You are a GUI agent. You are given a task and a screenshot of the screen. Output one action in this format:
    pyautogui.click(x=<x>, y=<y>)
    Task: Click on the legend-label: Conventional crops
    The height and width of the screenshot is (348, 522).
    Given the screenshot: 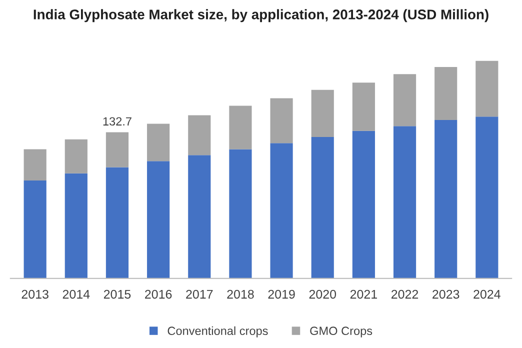 What is the action you would take?
    pyautogui.click(x=218, y=332)
    